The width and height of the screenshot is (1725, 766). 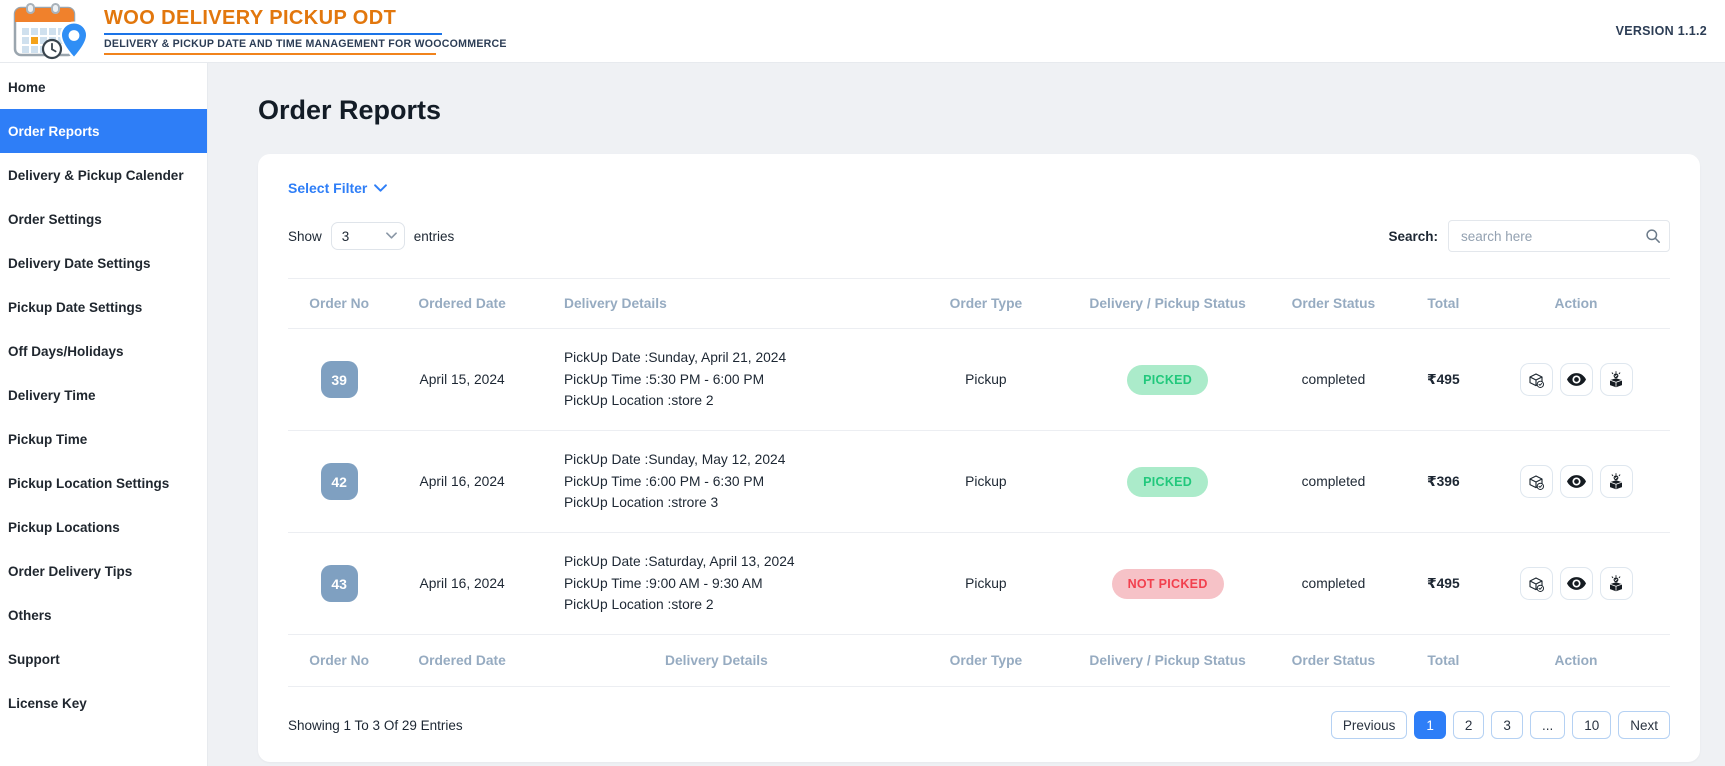 What do you see at coordinates (1559, 236) in the screenshot?
I see `search-input` at bounding box center [1559, 236].